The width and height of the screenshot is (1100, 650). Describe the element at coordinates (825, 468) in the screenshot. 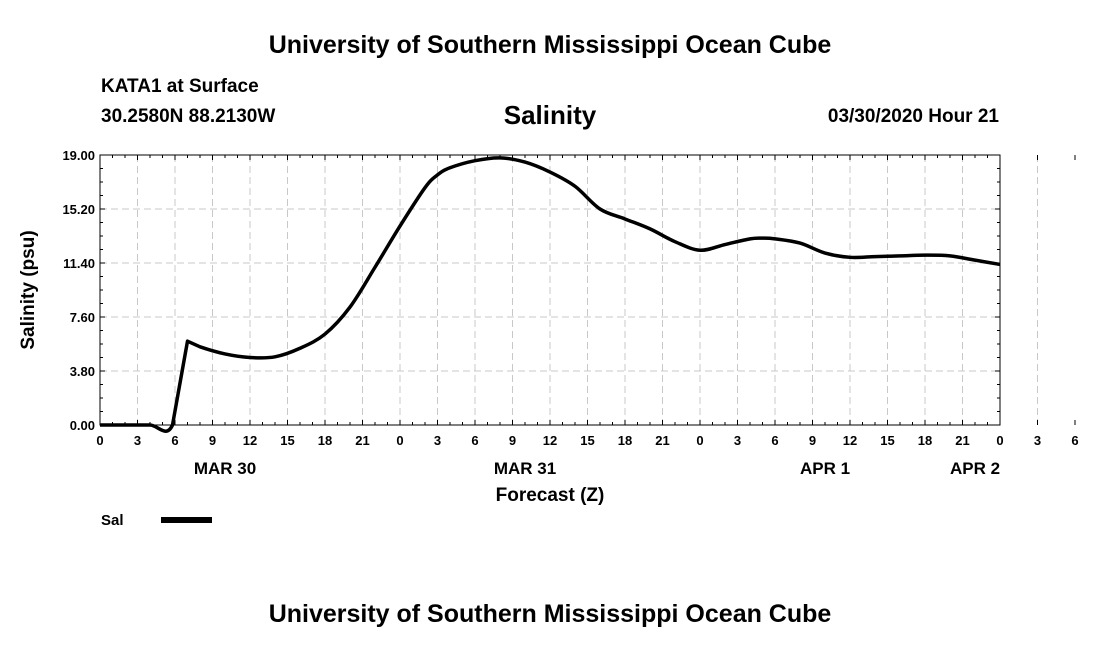

I see `date-label: APR 1` at that location.